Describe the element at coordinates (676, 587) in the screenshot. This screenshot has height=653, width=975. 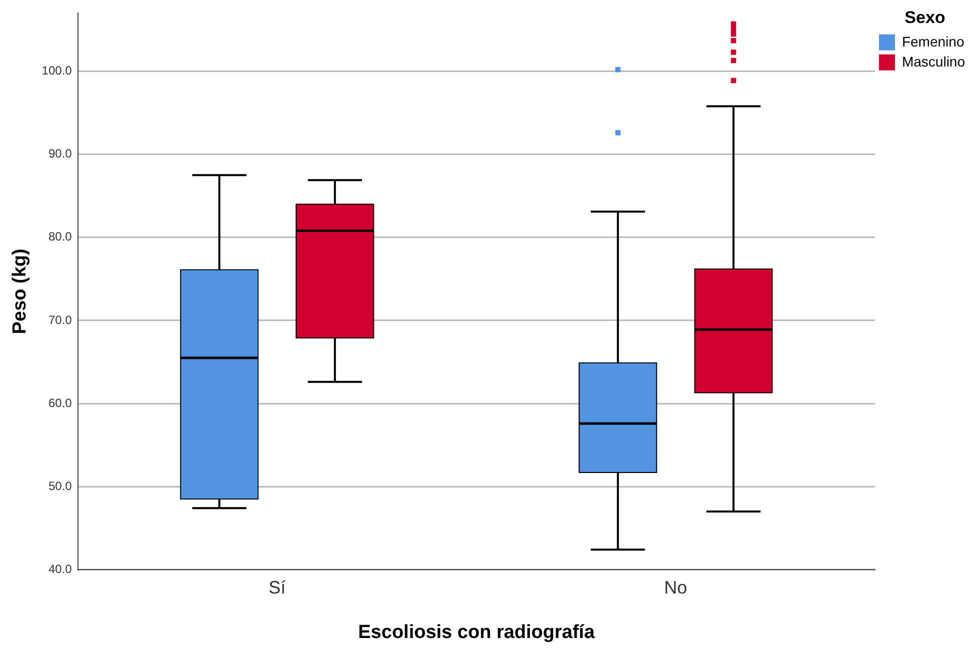
I see `x-tick-label: No` at that location.